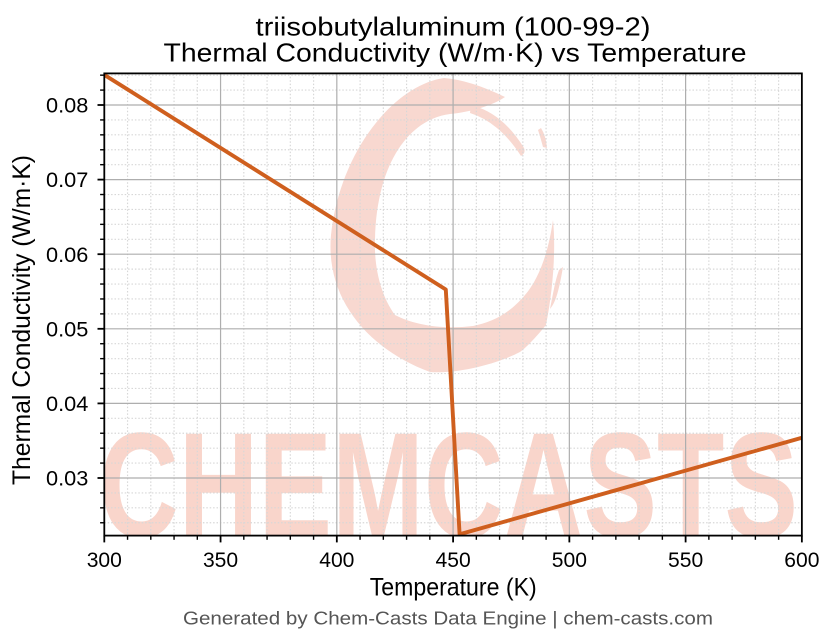  Describe the element at coordinates (67, 255) in the screenshot. I see `svg-text: 0.06` at that location.